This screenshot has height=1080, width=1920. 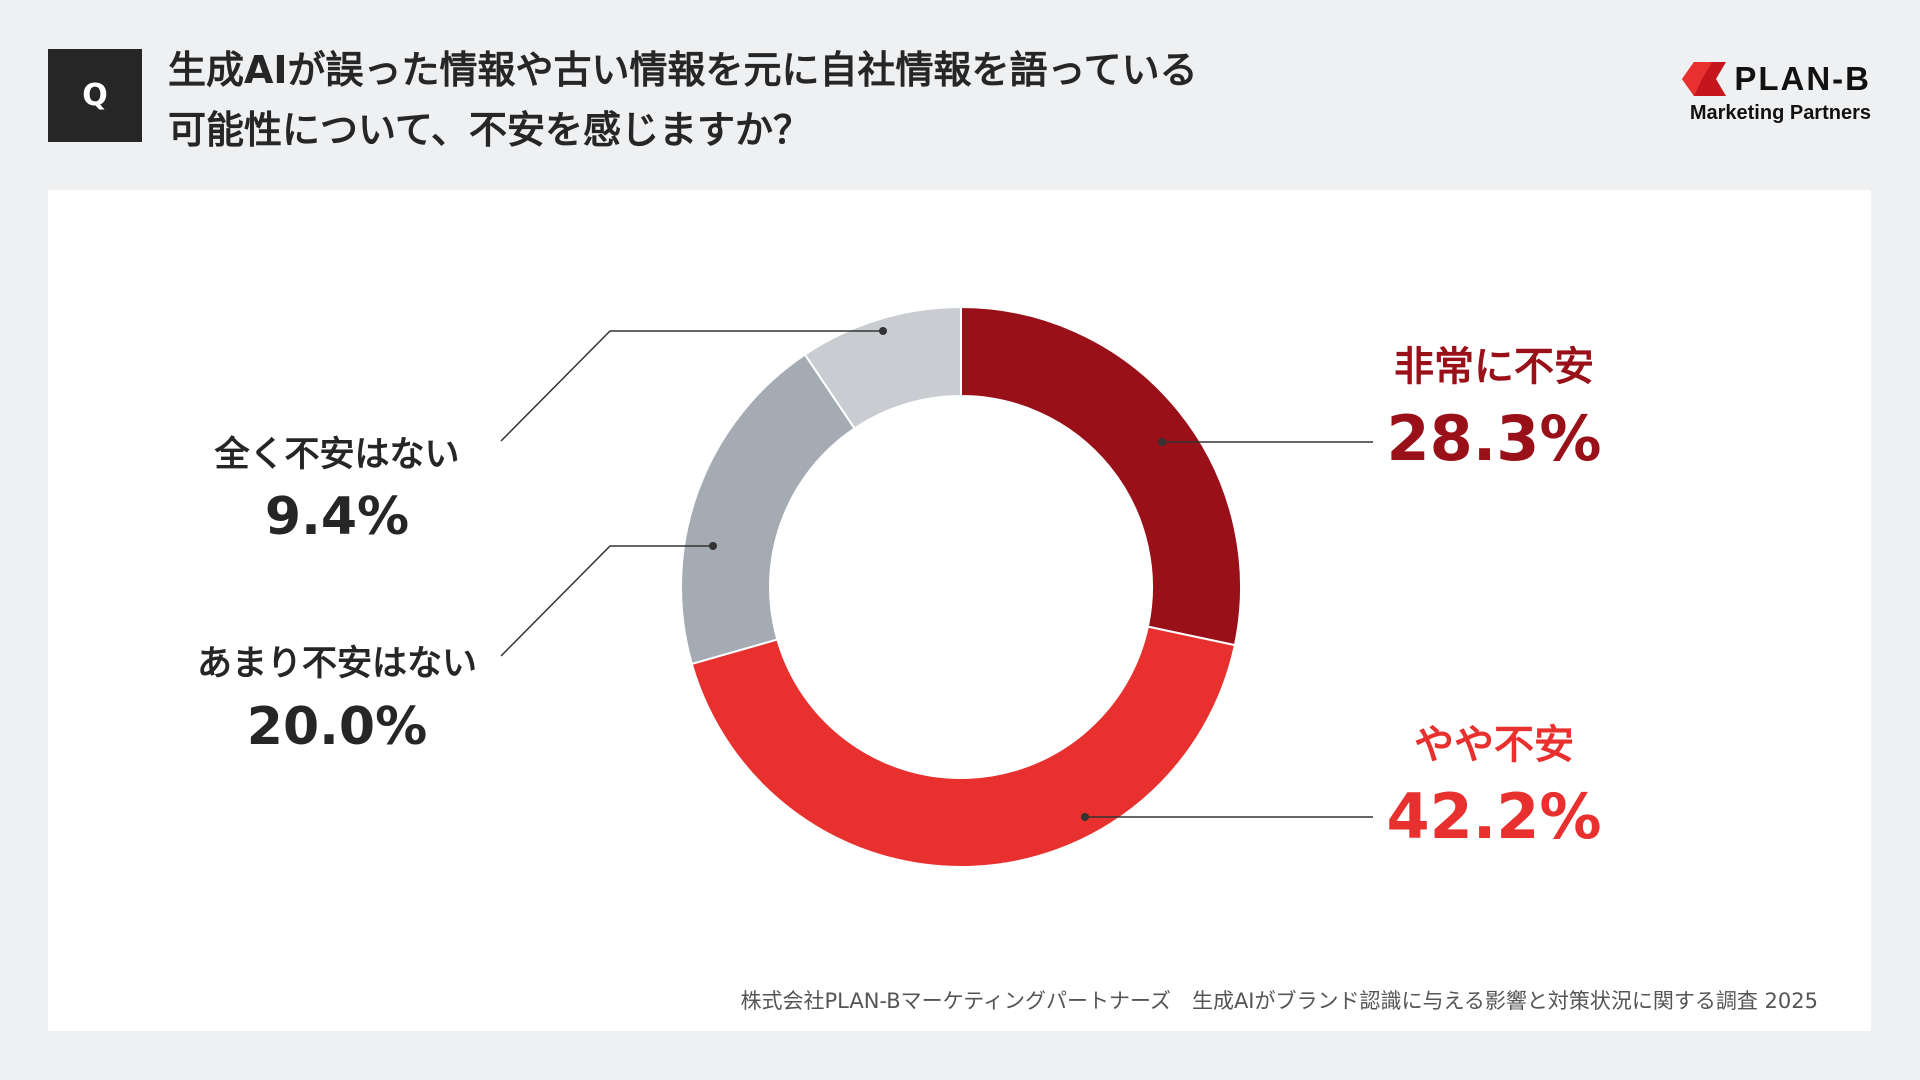 What do you see at coordinates (1494, 367) in the screenshot?
I see `label-very-anxious: 非常に不安` at bounding box center [1494, 367].